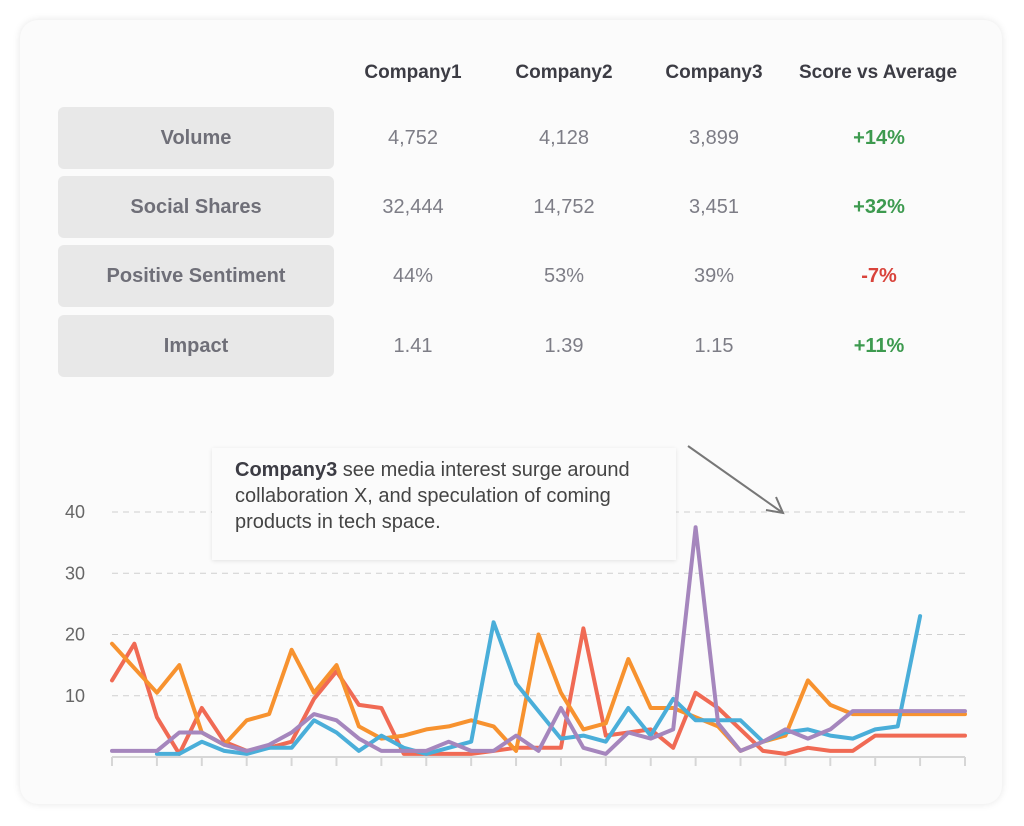 The height and width of the screenshot is (826, 1024). Describe the element at coordinates (879, 276) in the screenshot. I see `score-badge: -7%` at that location.